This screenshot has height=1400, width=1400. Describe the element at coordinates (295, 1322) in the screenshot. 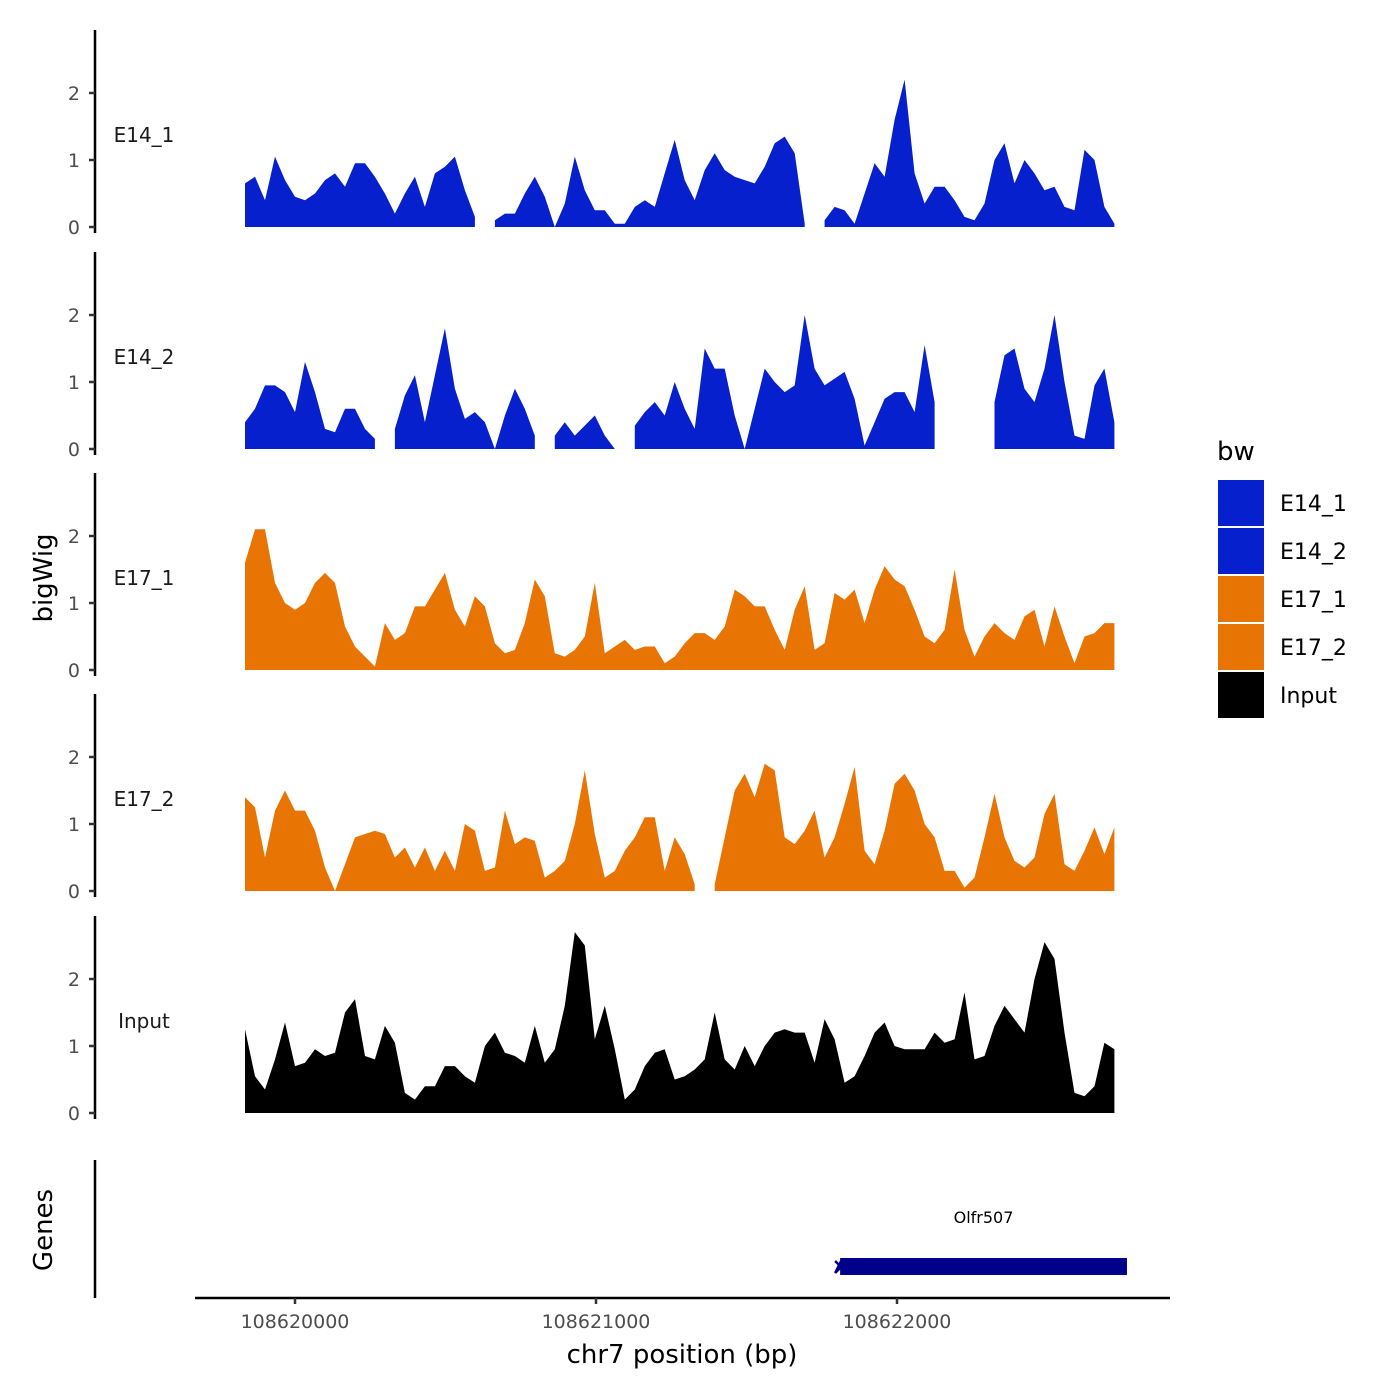

I see `x-tick-label: 108620000` at that location.